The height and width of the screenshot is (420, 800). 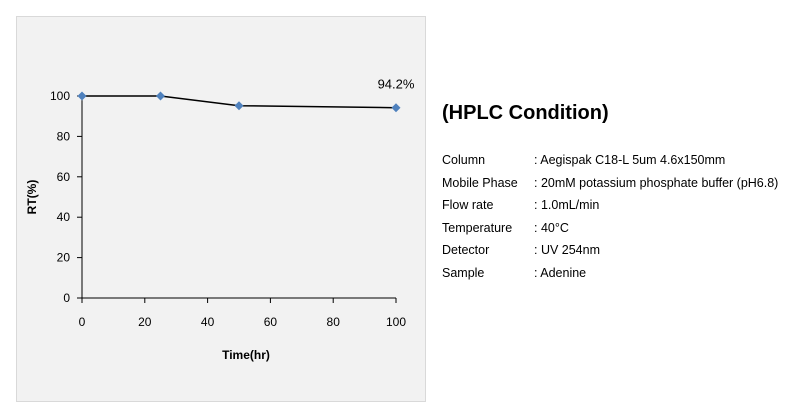 What do you see at coordinates (567, 250) in the screenshot?
I see `condition-value: : UV 254nm` at bounding box center [567, 250].